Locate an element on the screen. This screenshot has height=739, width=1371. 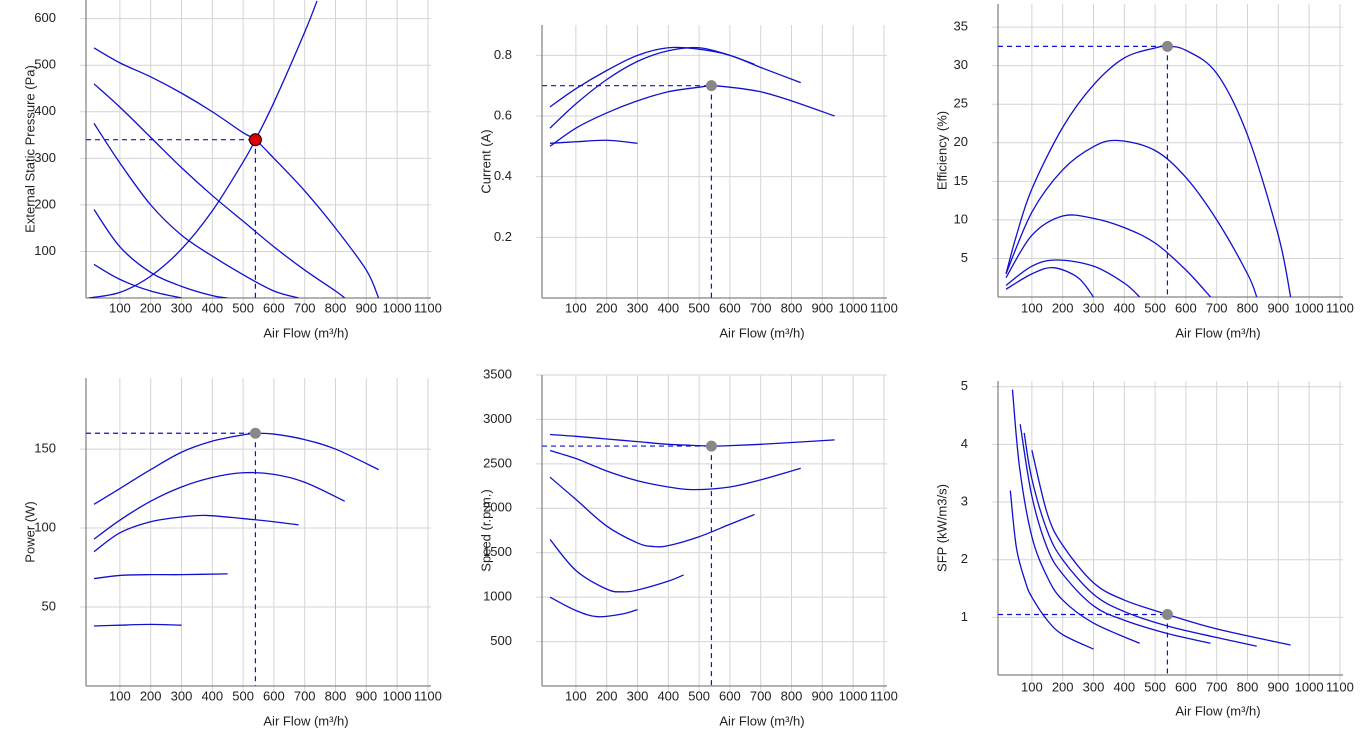
y-axis-label: Speed (r.p.m.) is located at coordinates (485, 530).